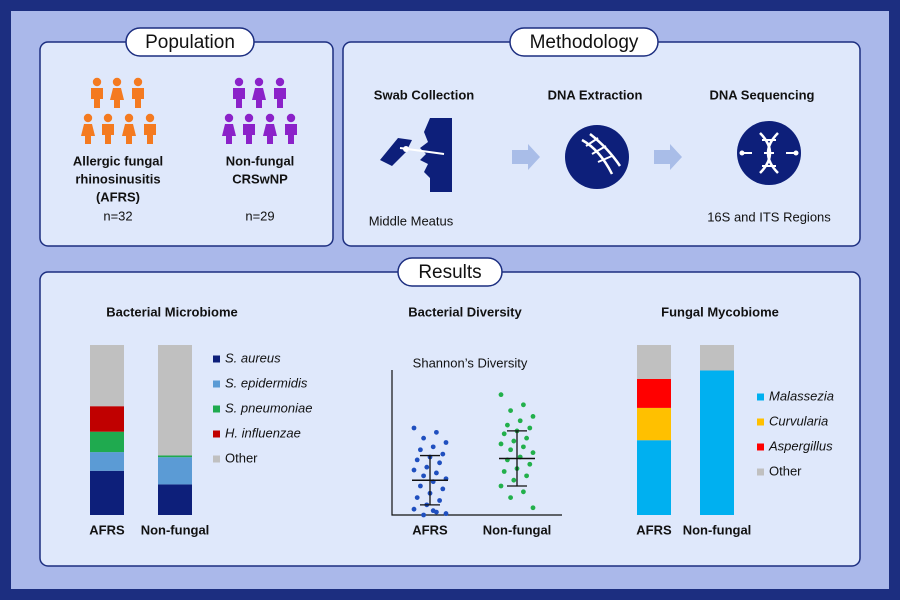 This screenshot has width=900, height=600. I want to click on group-label: CRSwNP, so click(260, 178).